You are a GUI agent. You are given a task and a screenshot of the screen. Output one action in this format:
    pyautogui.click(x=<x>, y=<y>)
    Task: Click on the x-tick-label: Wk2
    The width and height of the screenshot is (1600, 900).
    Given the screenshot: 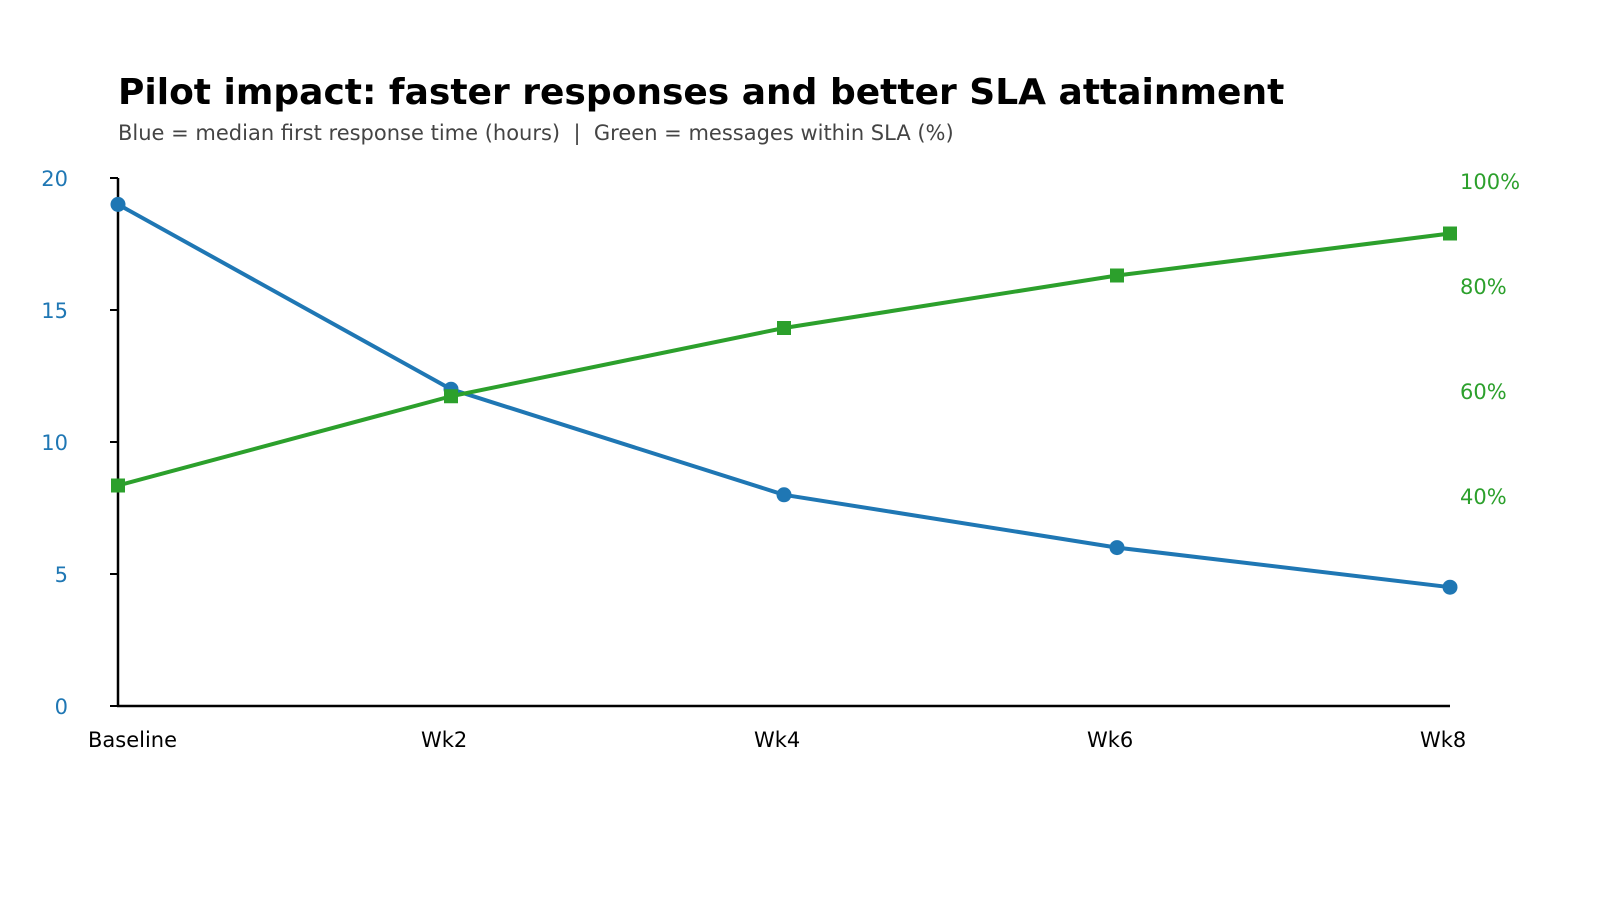 What is the action you would take?
    pyautogui.click(x=444, y=740)
    